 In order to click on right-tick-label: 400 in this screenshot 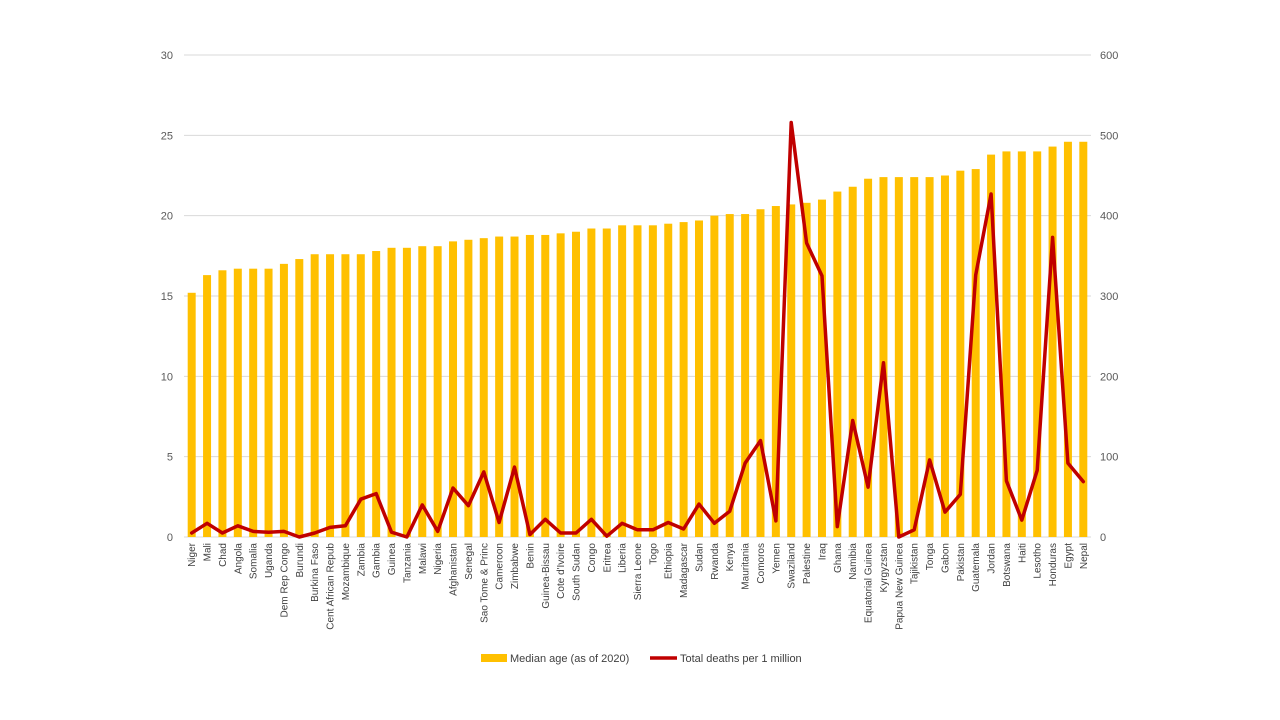, I will do `click(1109, 217)`.